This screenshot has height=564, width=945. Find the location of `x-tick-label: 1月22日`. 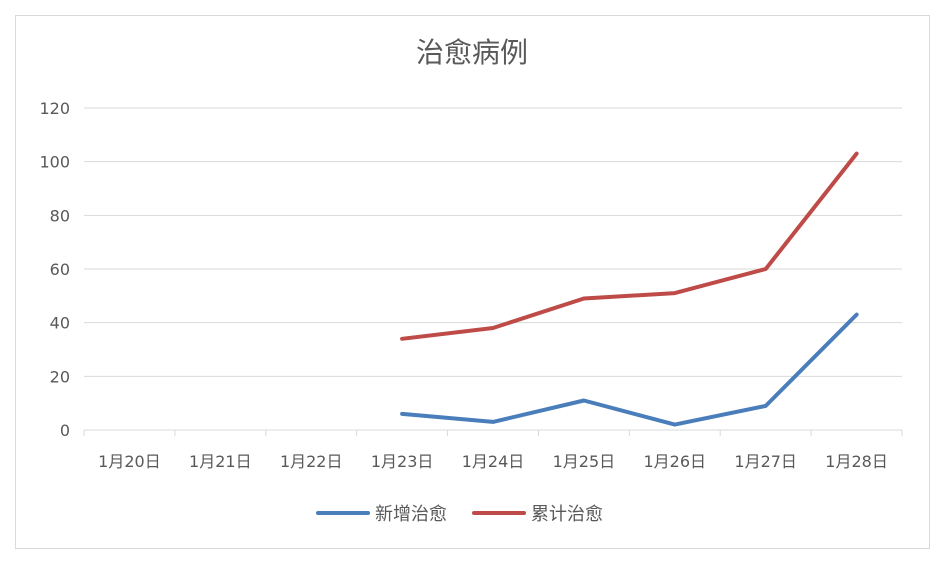

x-tick-label: 1月22日 is located at coordinates (311, 461).